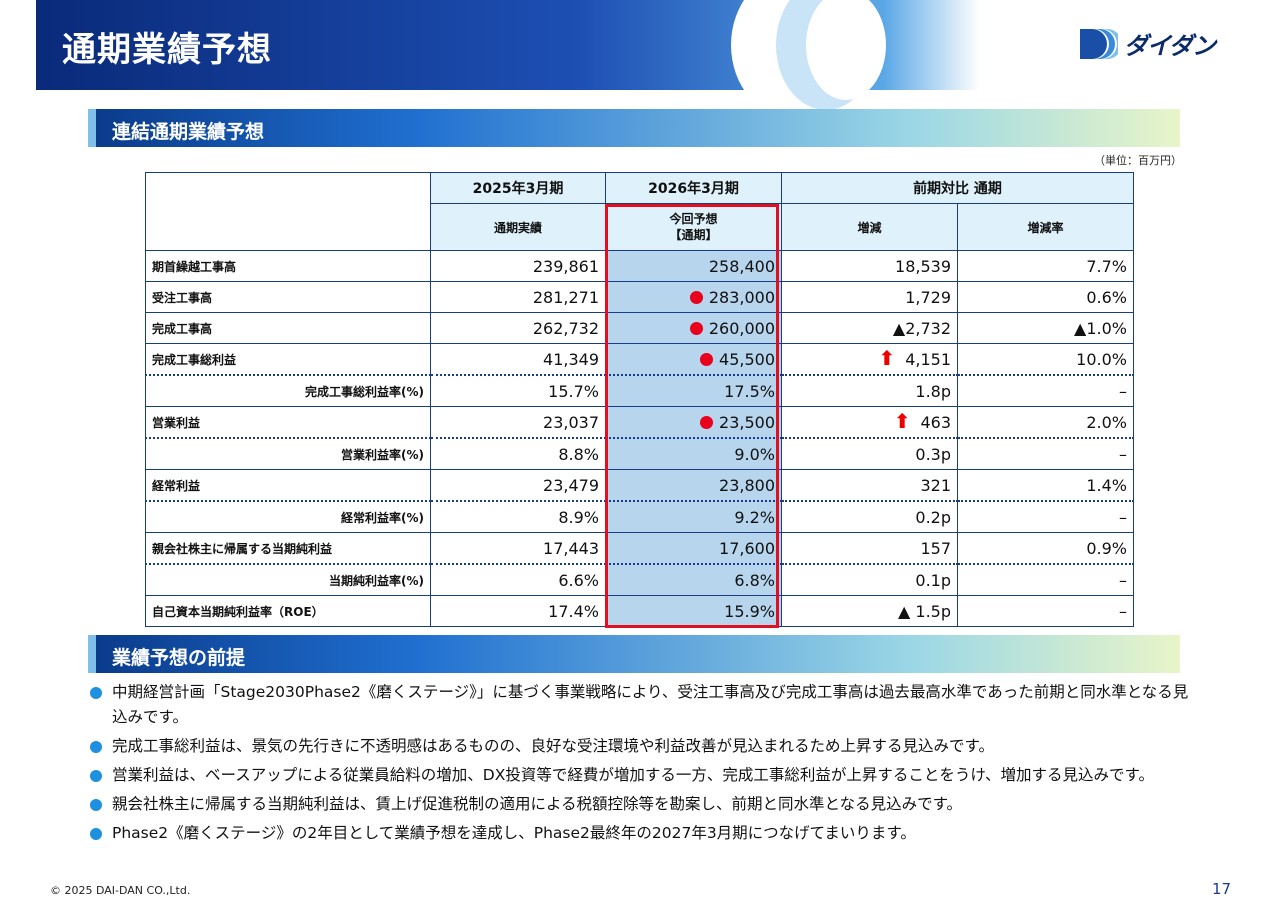 This screenshot has width=1280, height=904. I want to click on table-row: 営業利益 23,037 23,500 ⬆ 463 2.0%, so click(639, 422).